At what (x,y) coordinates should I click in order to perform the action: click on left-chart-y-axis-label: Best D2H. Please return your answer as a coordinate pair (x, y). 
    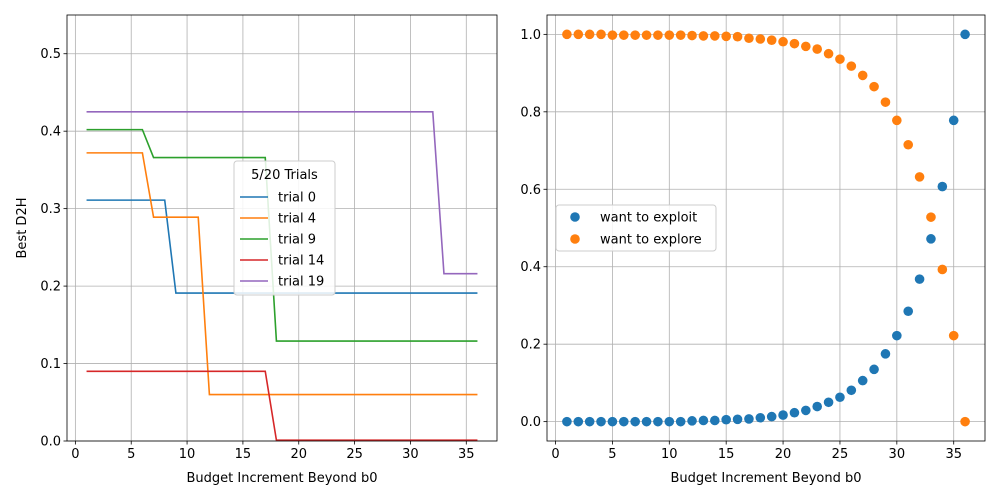
    Looking at the image, I should click on (22, 228).